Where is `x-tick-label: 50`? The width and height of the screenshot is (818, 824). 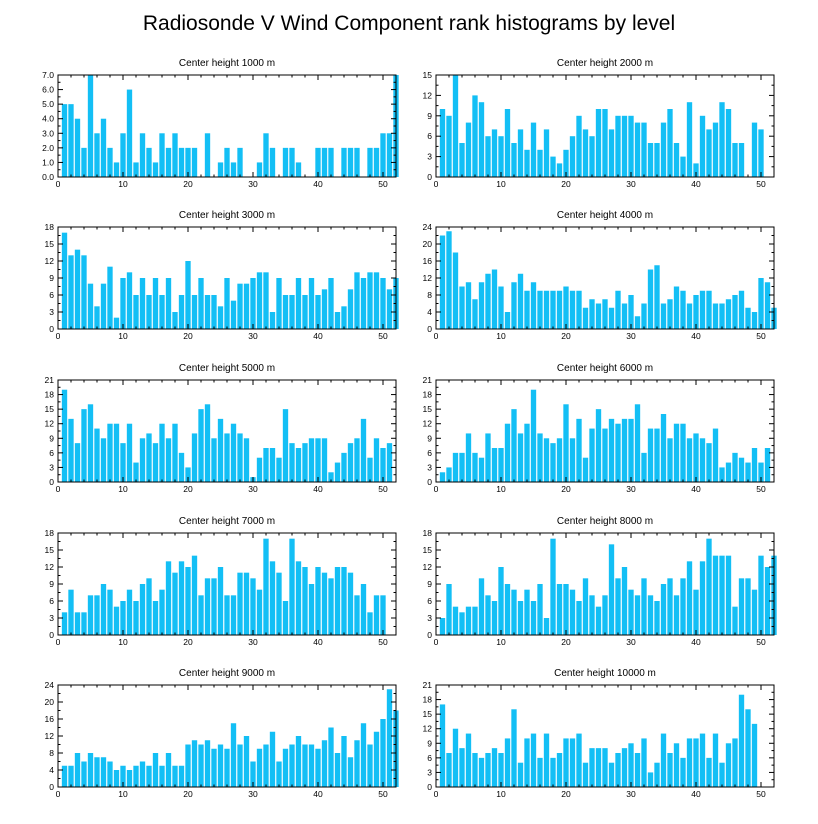
x-tick-label: 50 is located at coordinates (383, 184).